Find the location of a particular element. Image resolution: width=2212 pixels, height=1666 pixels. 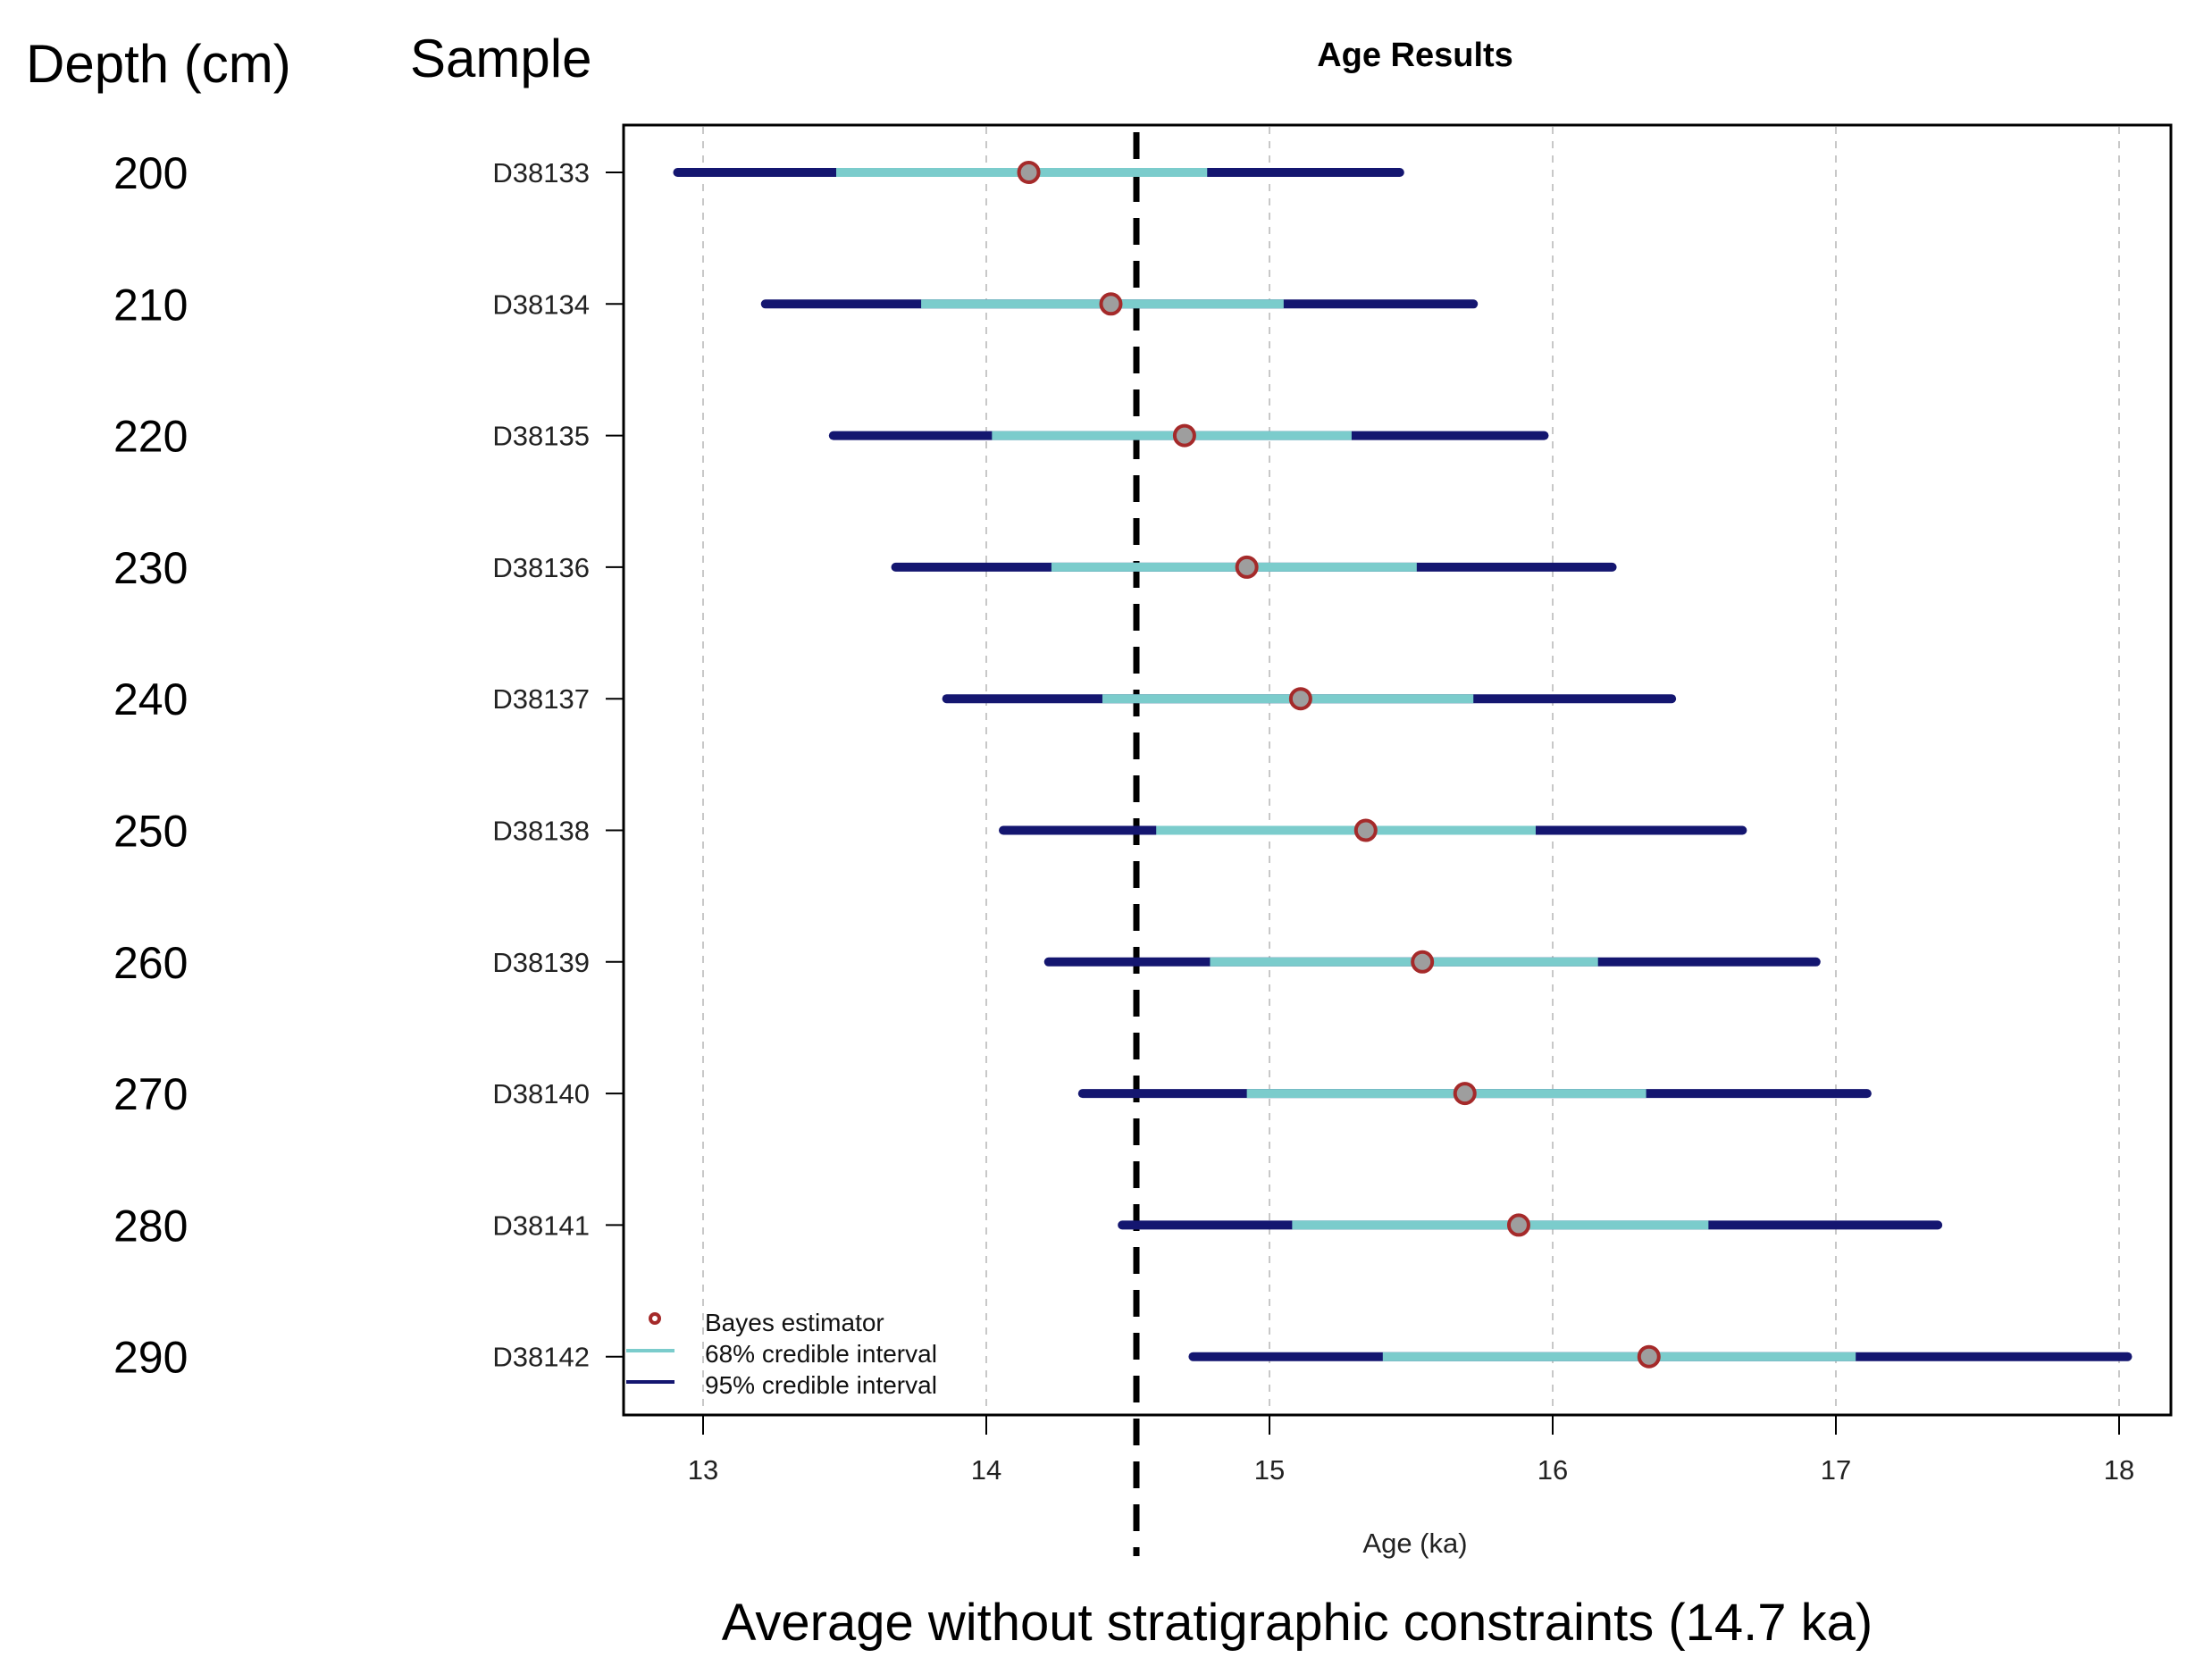

sample-label: D38135 is located at coordinates (541, 436).